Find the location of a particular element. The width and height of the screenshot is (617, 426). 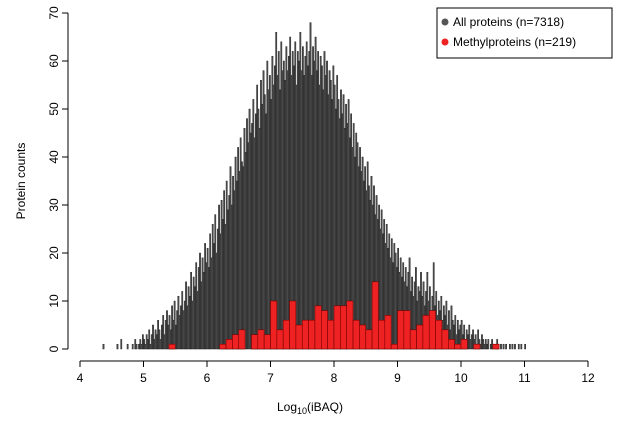

x-tick-label: 7 is located at coordinates (270, 378).